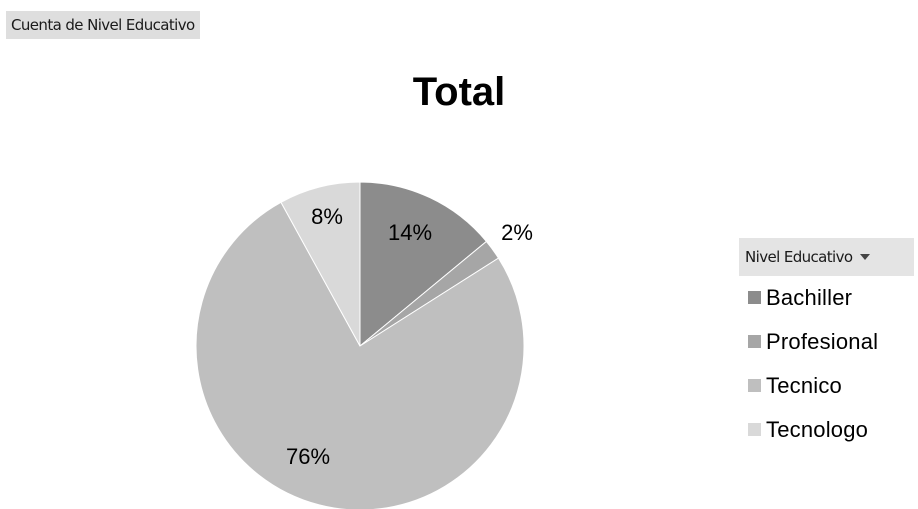  Describe the element at coordinates (804, 385) in the screenshot. I see `legend-label-tecnico: Tecnico` at that location.